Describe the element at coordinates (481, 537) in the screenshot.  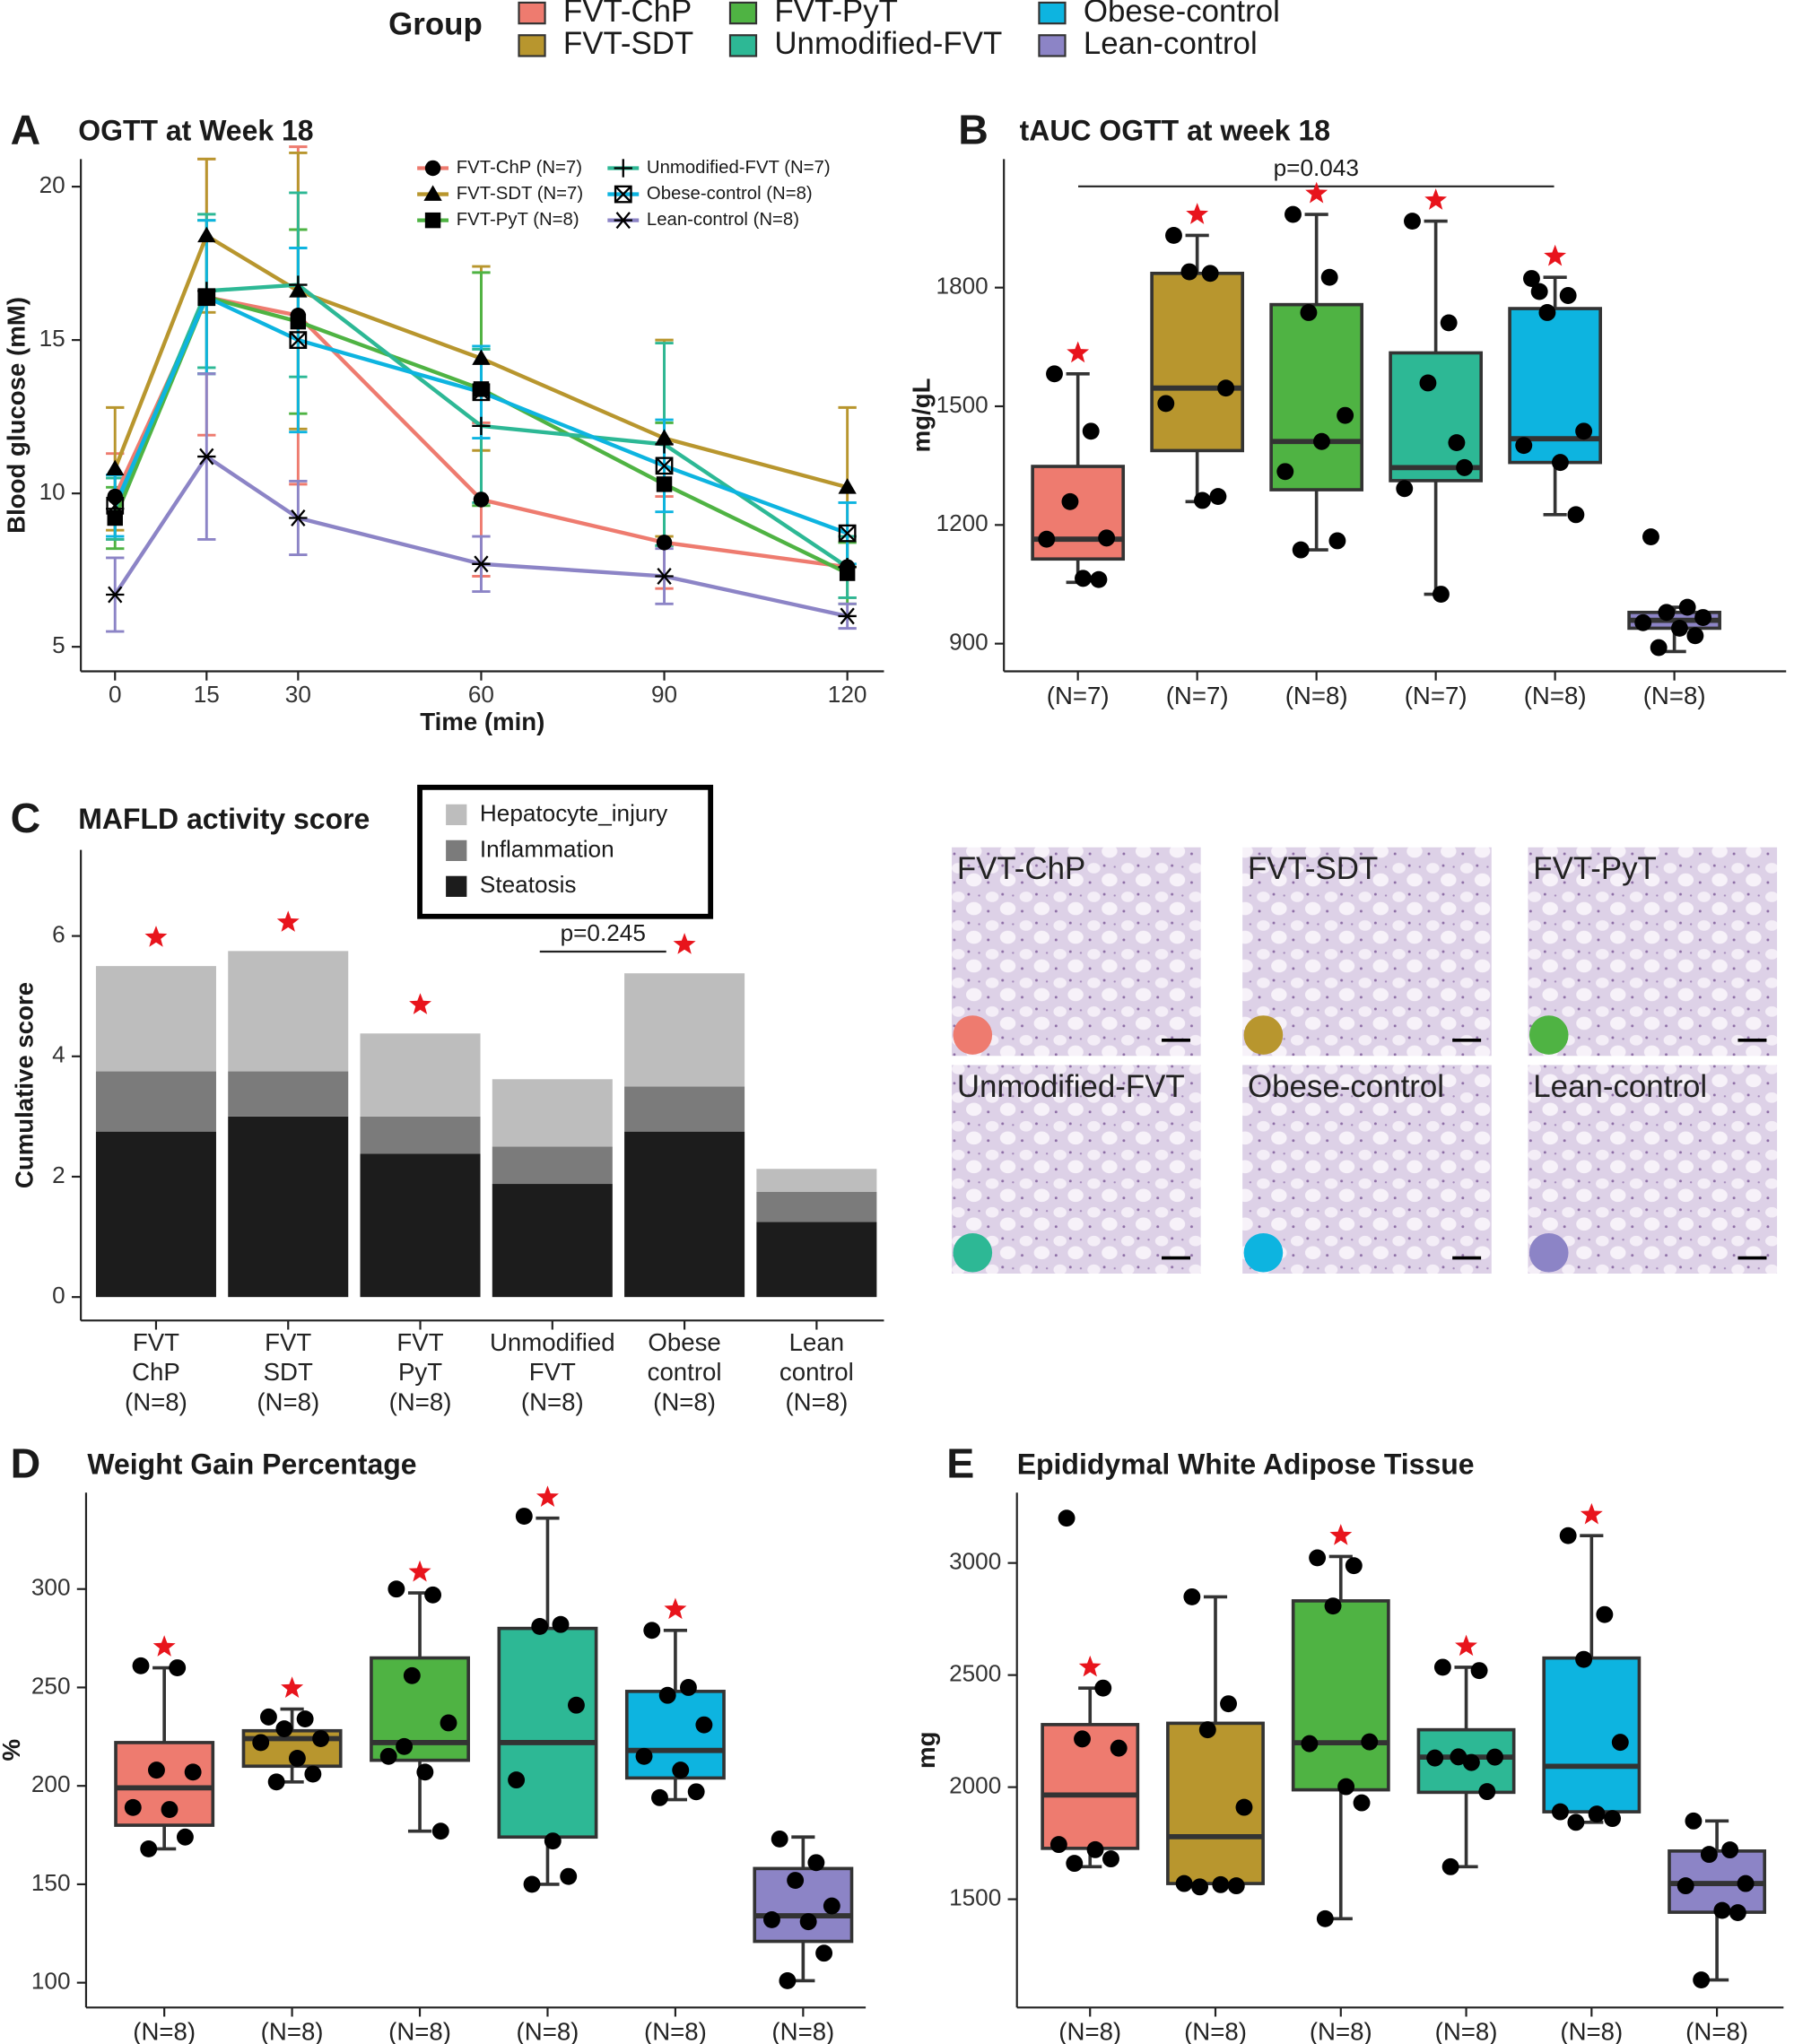
I see `series-line` at that location.